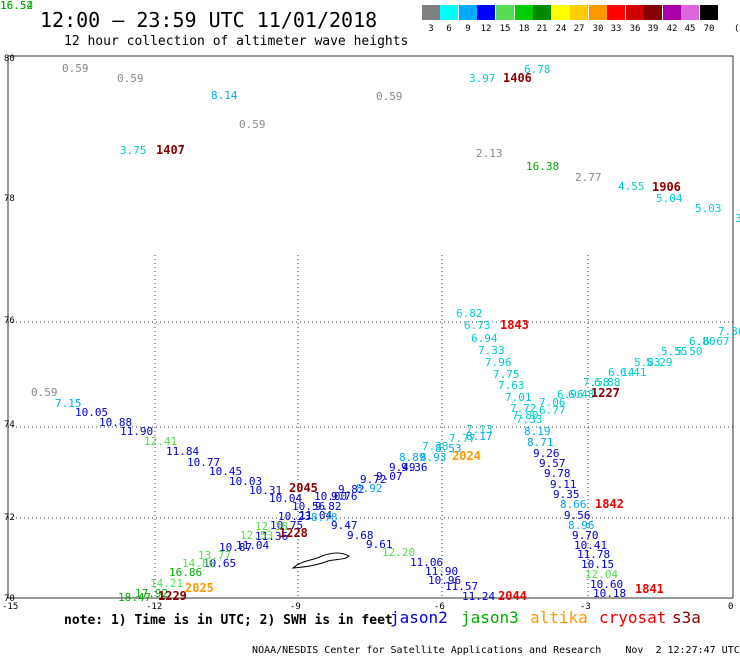  I want to click on legend-bin-label: 9, so click(468, 29).